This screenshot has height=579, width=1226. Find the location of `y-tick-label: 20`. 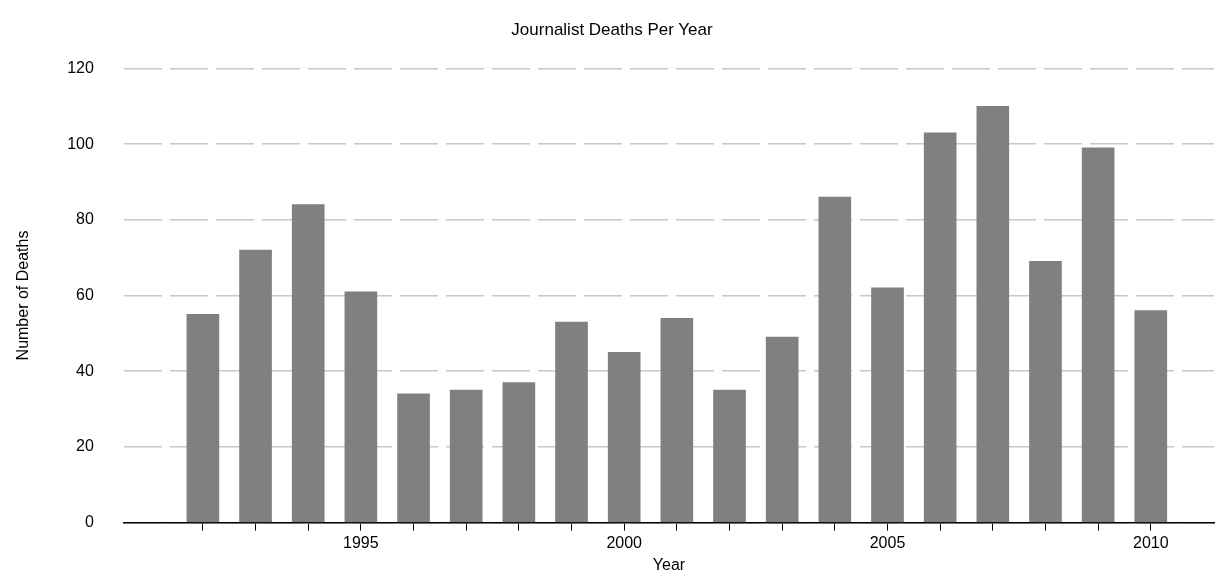

y-tick-label: 20 is located at coordinates (85, 446).